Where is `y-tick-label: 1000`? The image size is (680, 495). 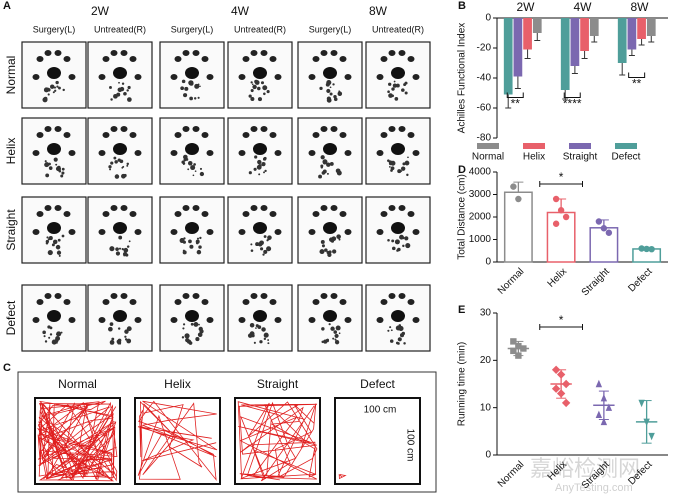 y-tick-label: 1000 is located at coordinates (480, 239).